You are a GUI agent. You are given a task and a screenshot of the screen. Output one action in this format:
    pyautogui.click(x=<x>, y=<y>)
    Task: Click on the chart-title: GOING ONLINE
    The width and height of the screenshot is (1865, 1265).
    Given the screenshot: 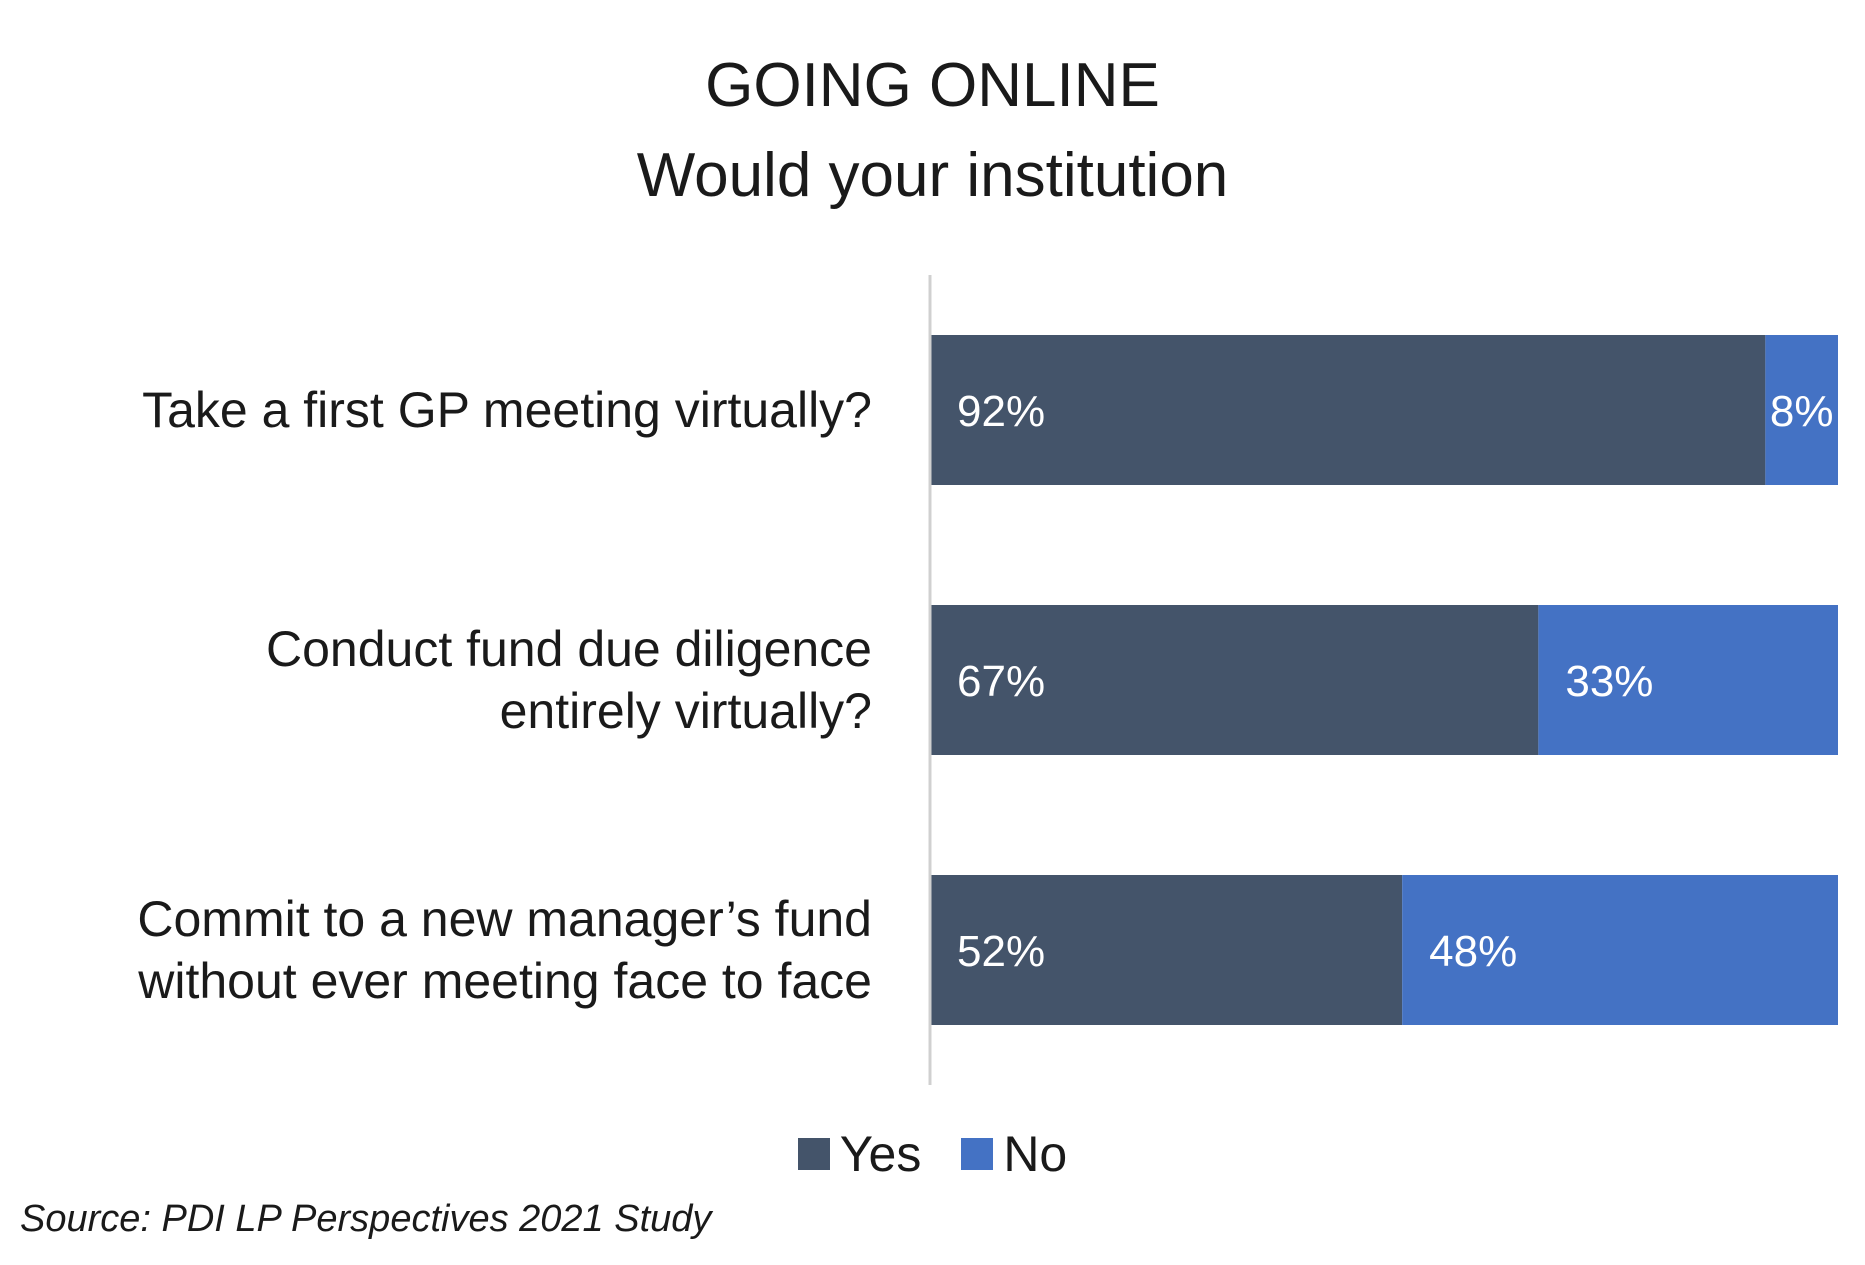 What is the action you would take?
    pyautogui.click(x=932, y=85)
    